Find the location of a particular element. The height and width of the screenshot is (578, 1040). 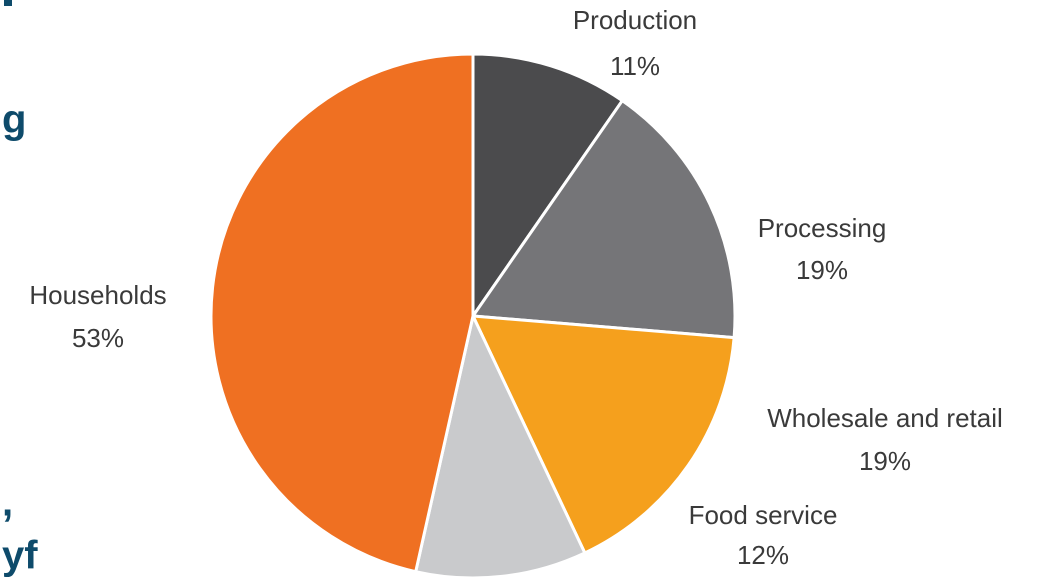

slice-label: Households is located at coordinates (97, 295).